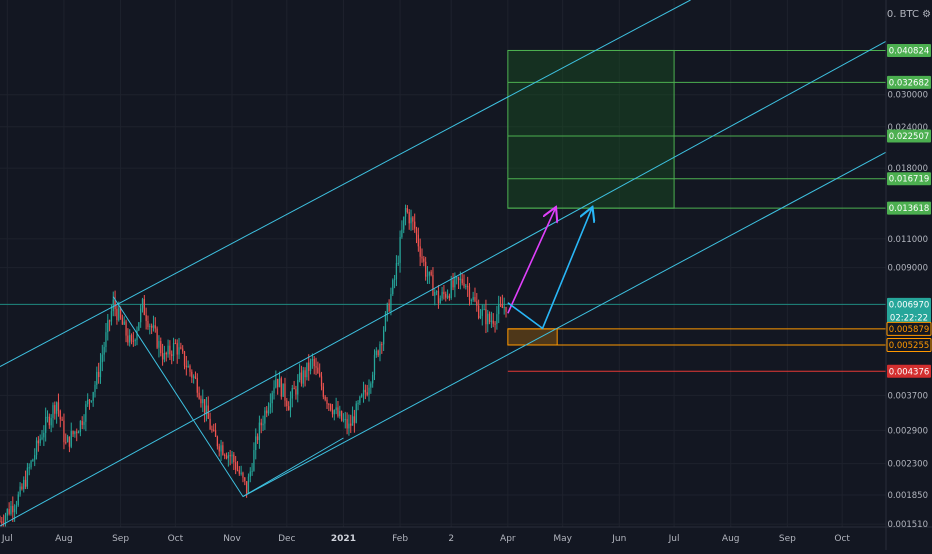  What do you see at coordinates (228, 397) in the screenshot?
I see `zigzag-line` at bounding box center [228, 397].